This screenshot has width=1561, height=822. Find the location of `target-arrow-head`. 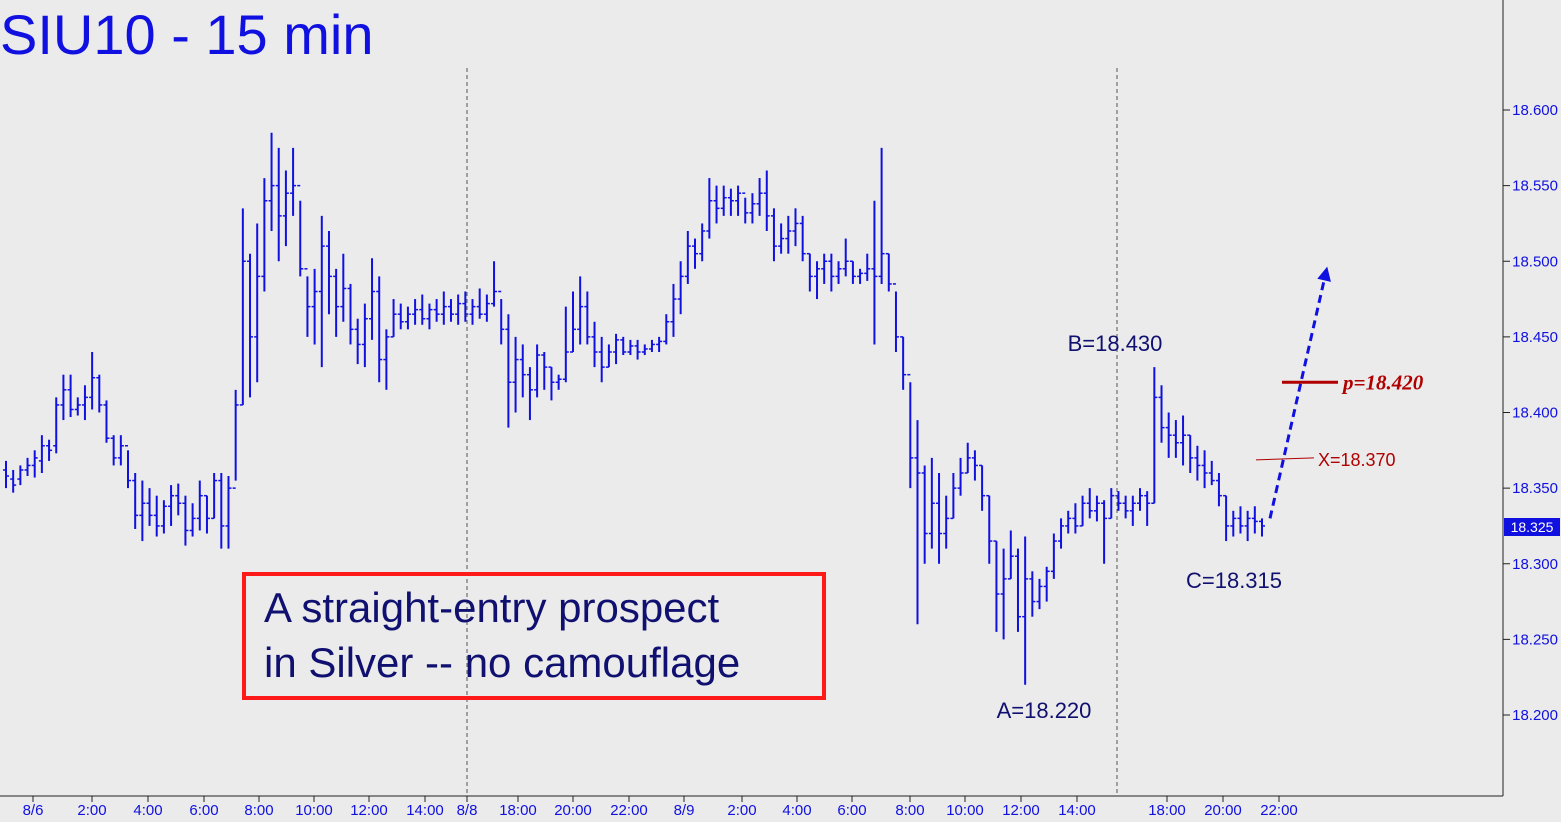

target-arrow-head is located at coordinates (1324, 274).